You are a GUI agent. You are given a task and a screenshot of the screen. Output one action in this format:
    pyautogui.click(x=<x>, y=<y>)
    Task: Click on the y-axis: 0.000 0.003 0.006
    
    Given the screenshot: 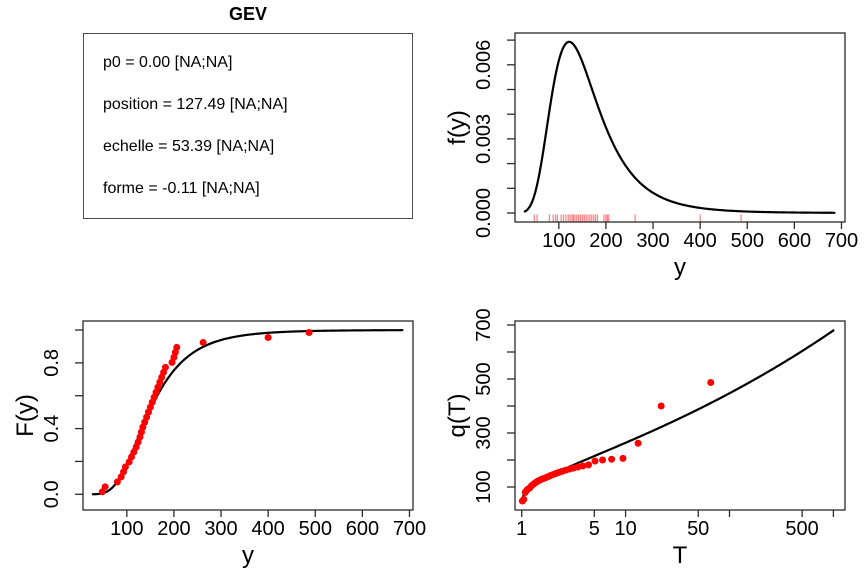 What is the action you would take?
    pyautogui.click(x=494, y=138)
    